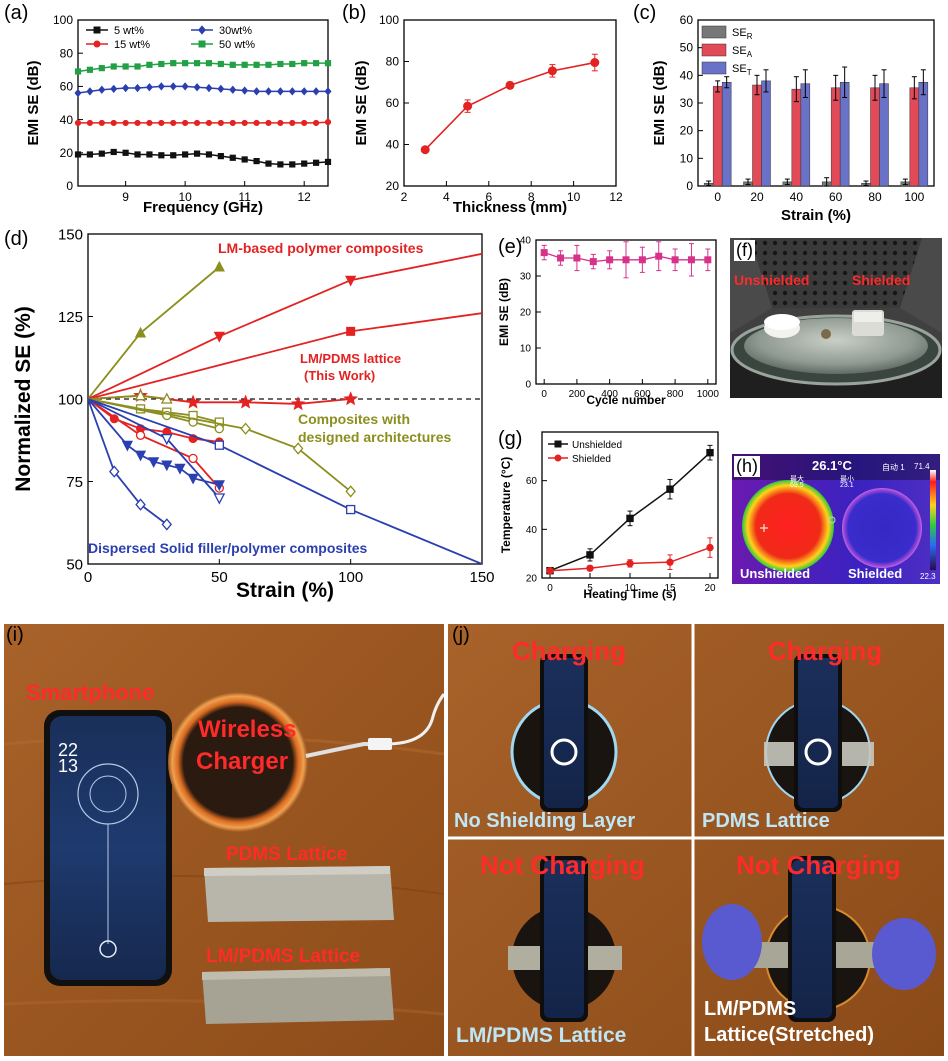 The height and width of the screenshot is (1061, 948). I want to click on photo-h-temp-readout: 26.1°C, so click(832, 465).